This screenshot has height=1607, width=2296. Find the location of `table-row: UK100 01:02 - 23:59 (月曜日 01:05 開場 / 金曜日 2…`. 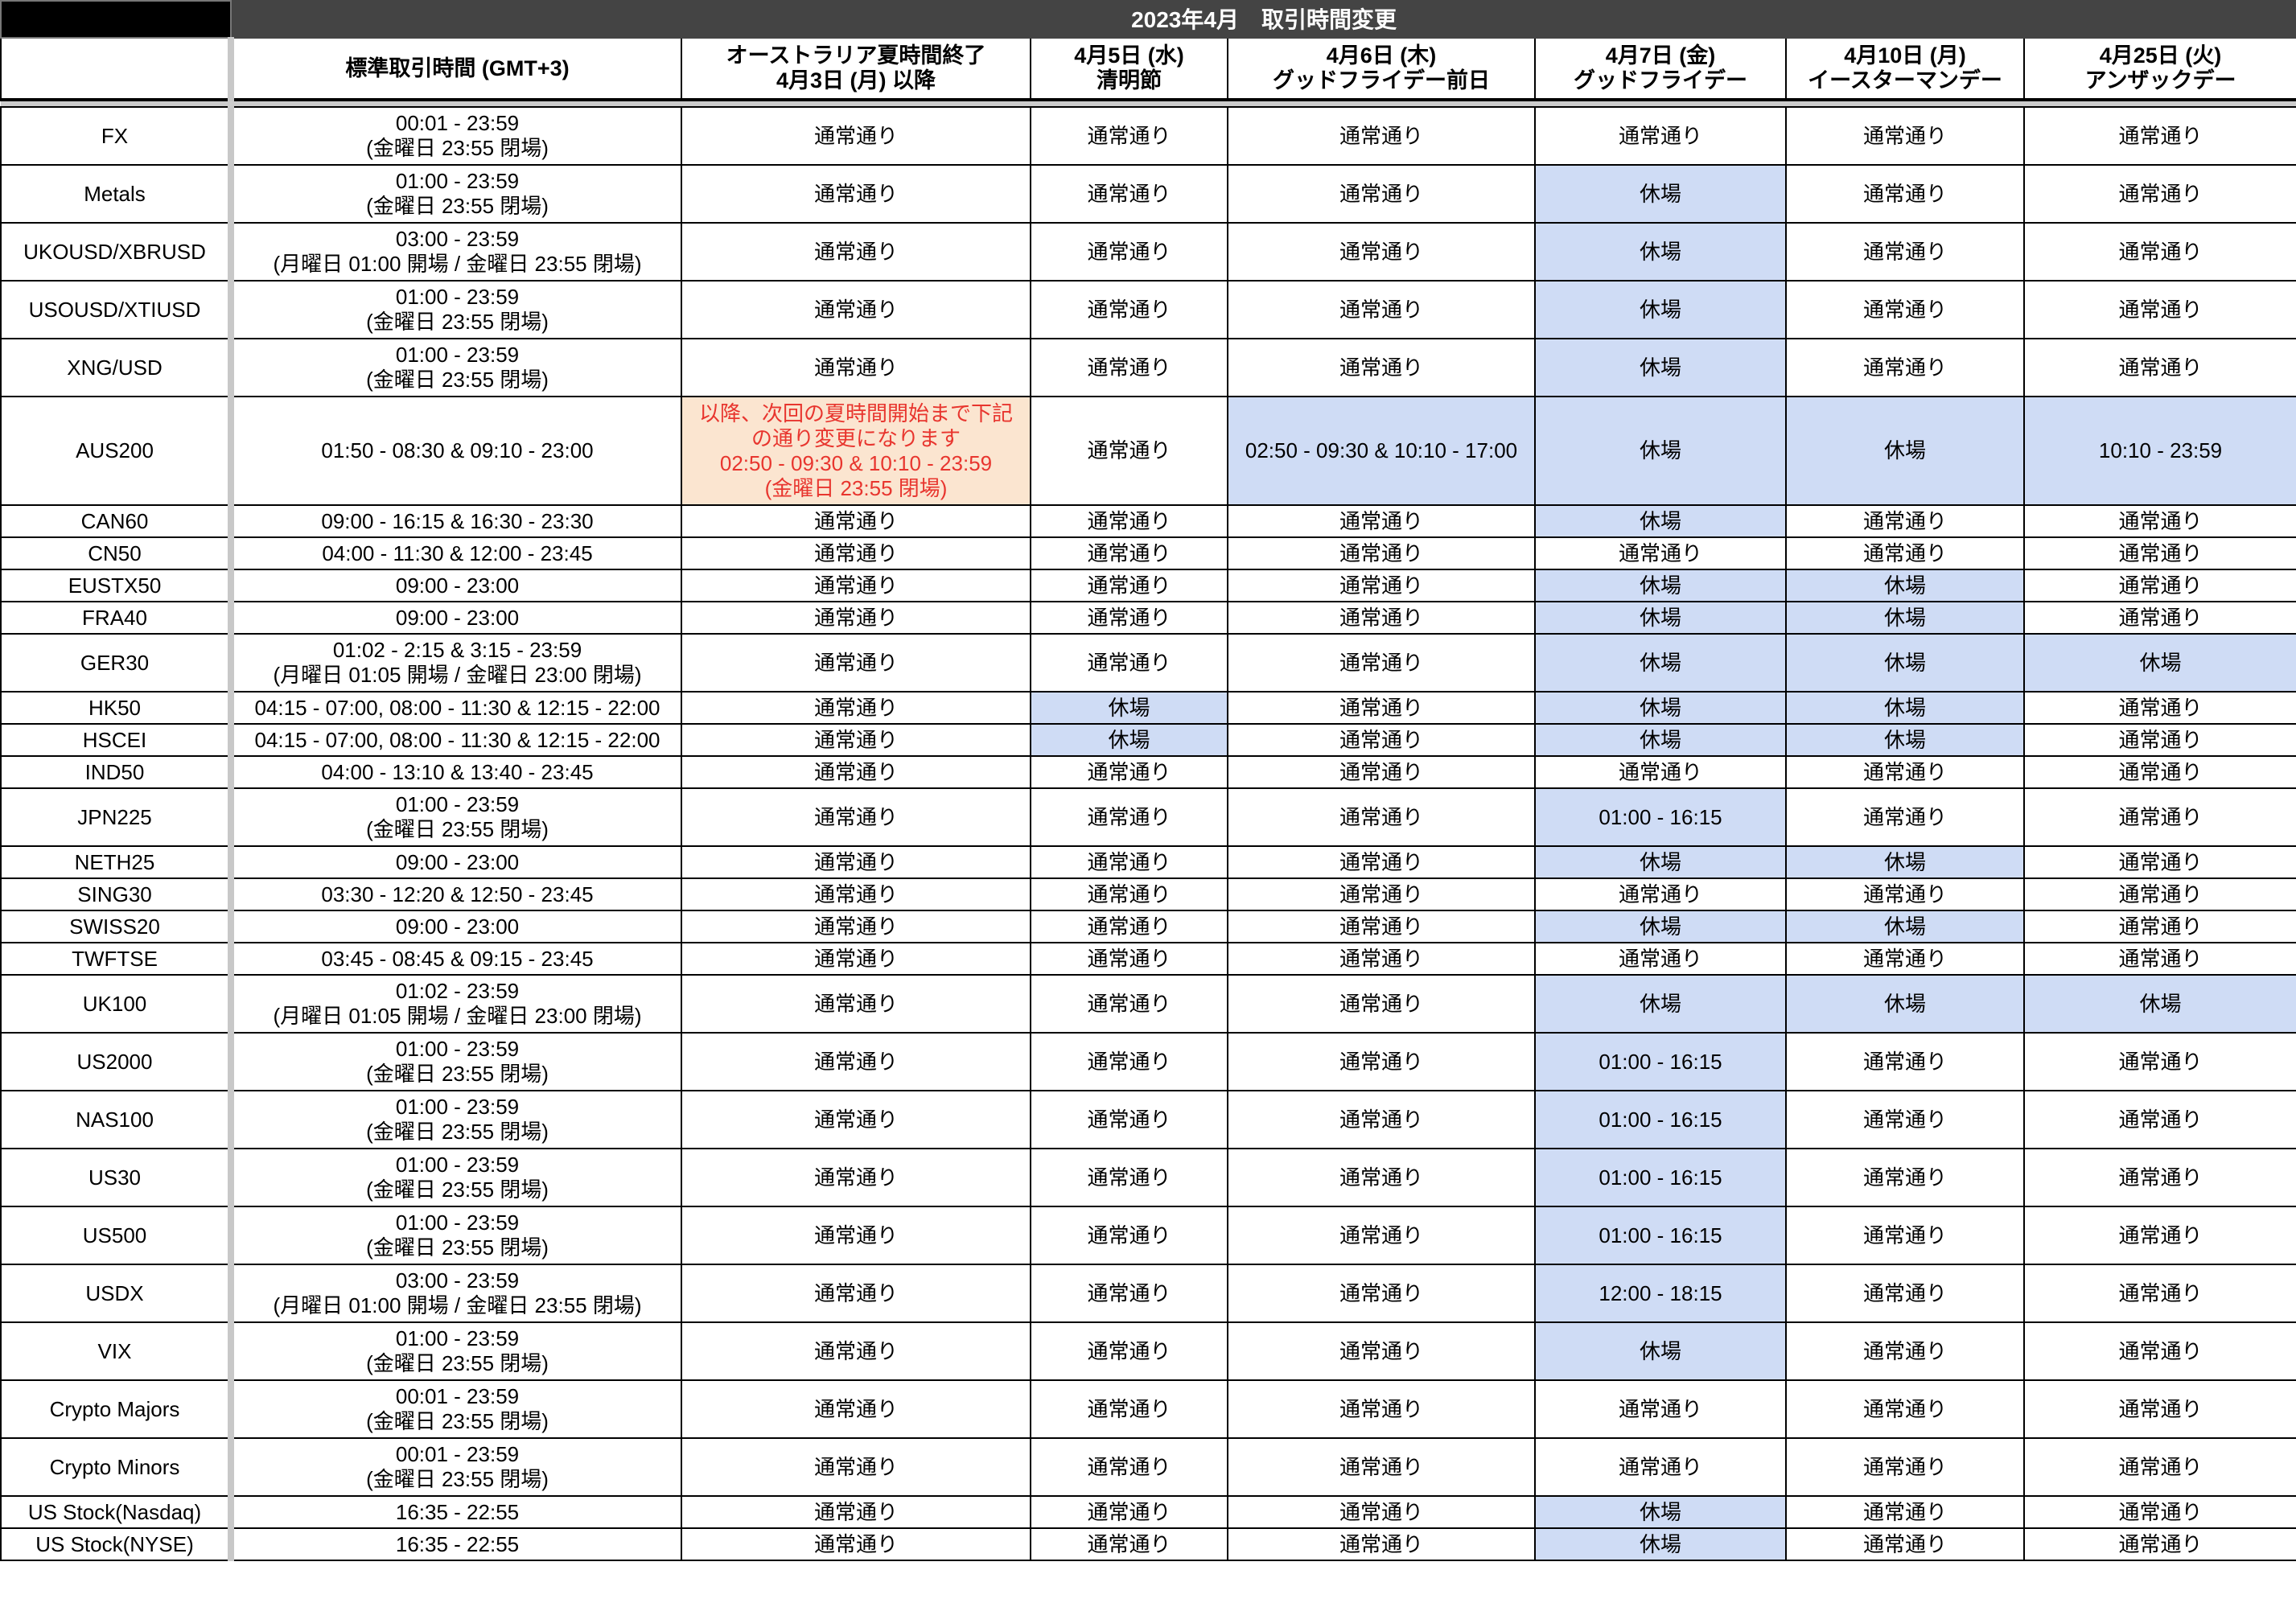

table-row: UK100 01:02 - 23:59 (月曜日 01:05 開場 / 金曜日 2… is located at coordinates (1148, 1004).